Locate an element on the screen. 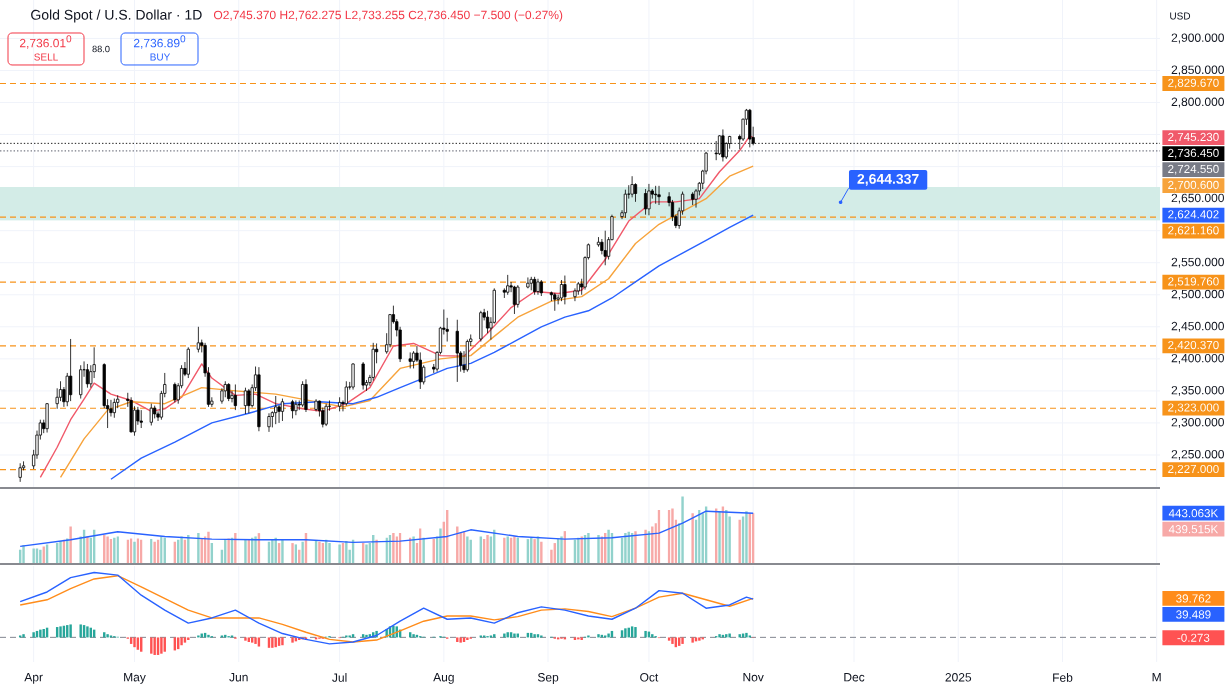  annotation: 2,736.89$^{0}$ is located at coordinates (159, 42).